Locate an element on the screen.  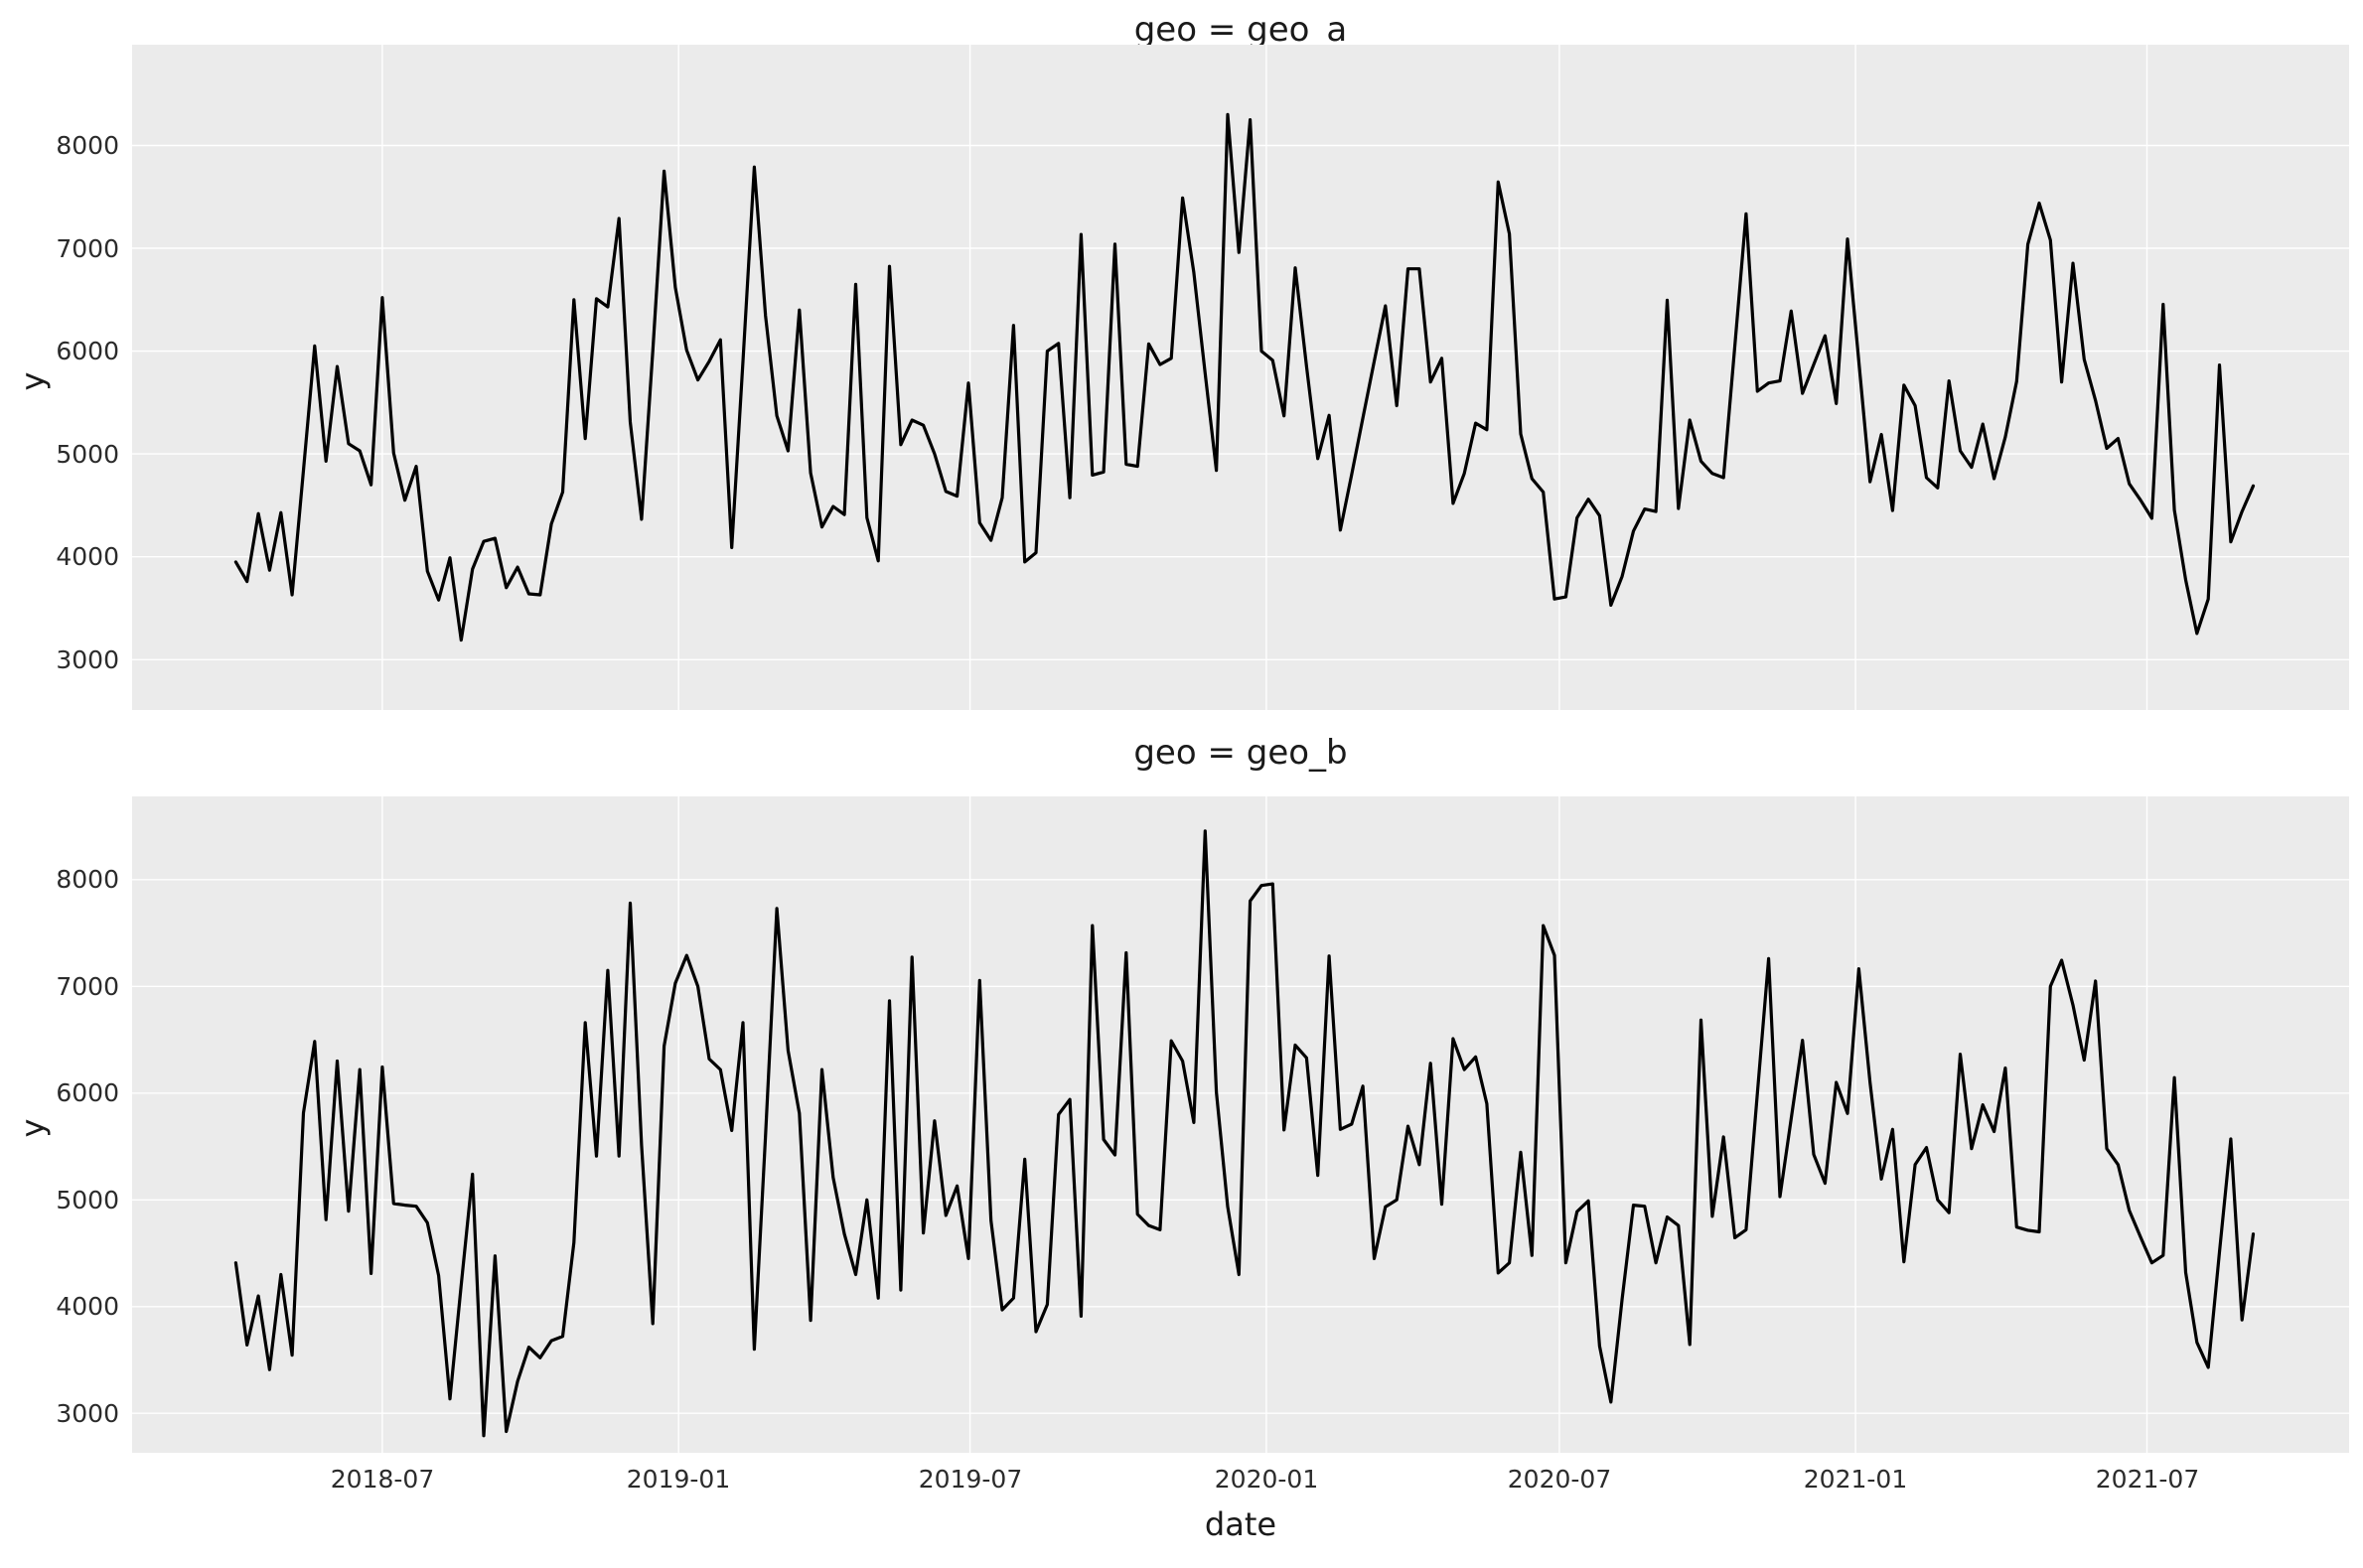
x-axis-label: date is located at coordinates (1240, 1524).